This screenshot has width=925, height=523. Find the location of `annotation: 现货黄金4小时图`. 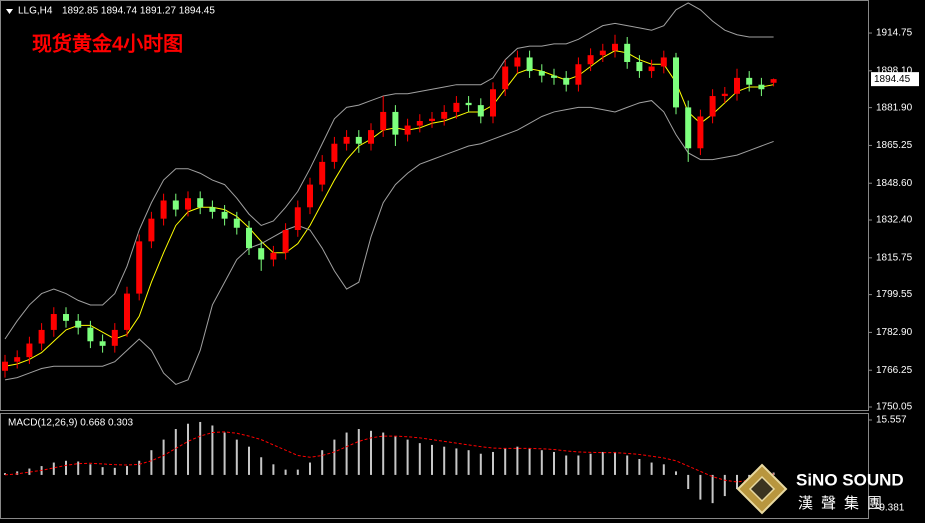

annotation: 现货黄金4小时图 is located at coordinates (107, 43).